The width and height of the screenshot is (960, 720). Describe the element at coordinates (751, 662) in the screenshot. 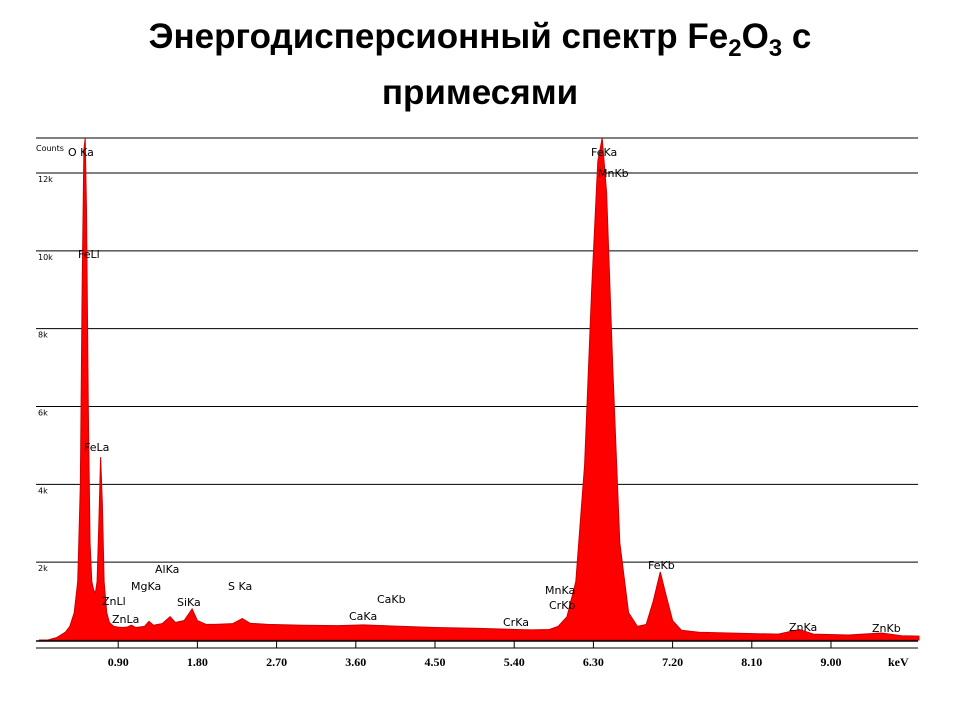

I see `x-tick-label: 8.10` at that location.